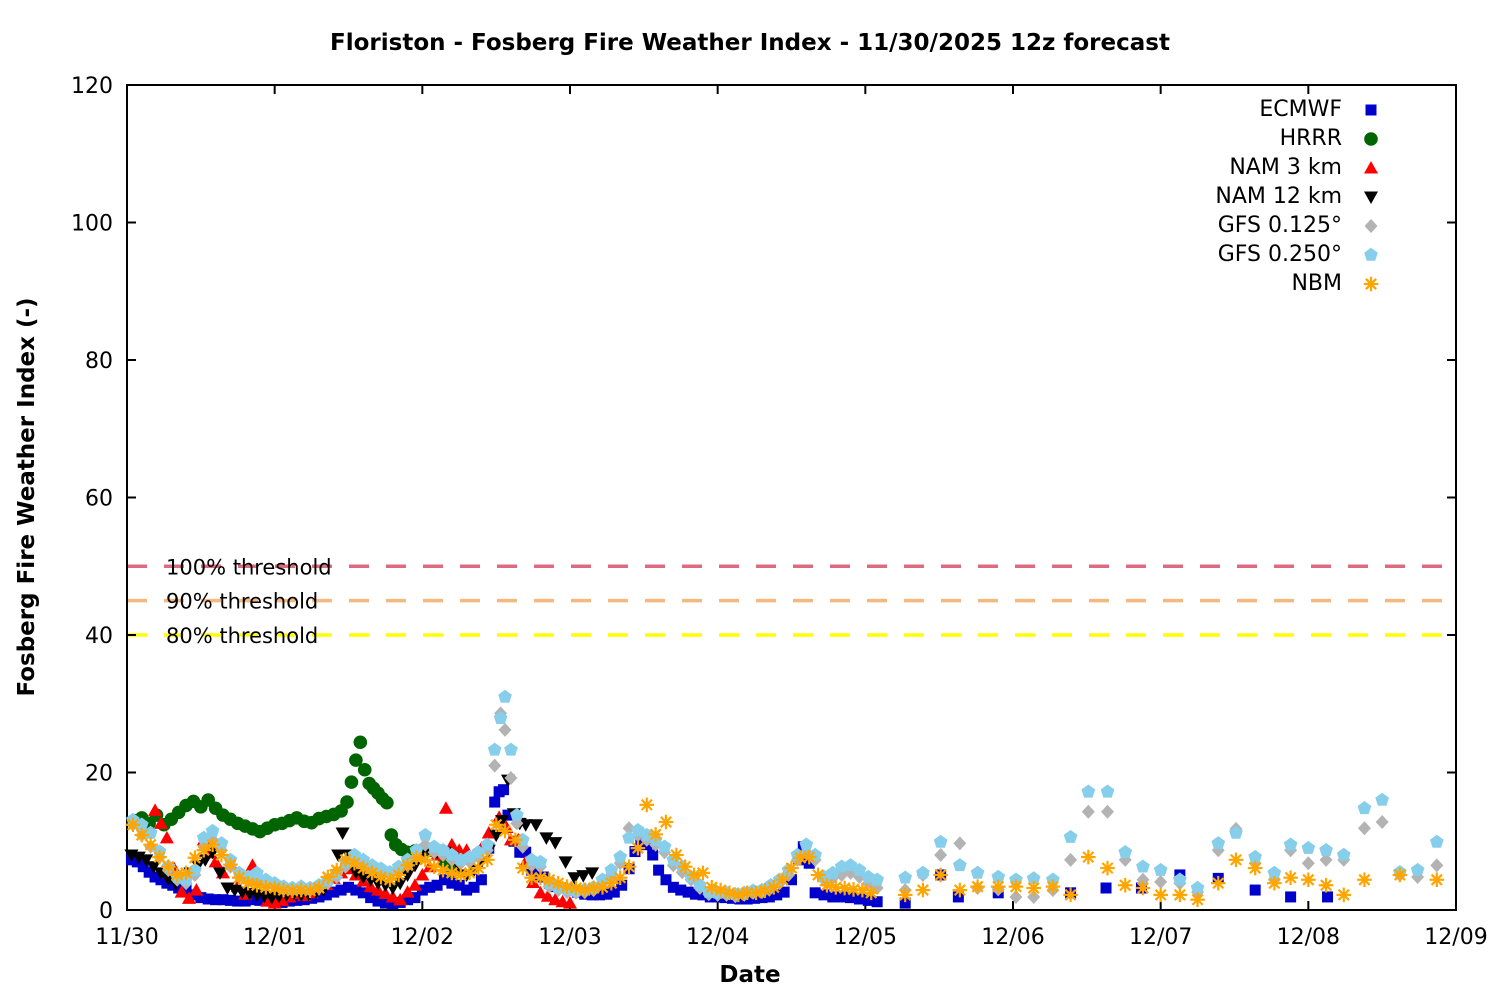  I want to click on x-tick-label: 11/30, so click(126, 937).